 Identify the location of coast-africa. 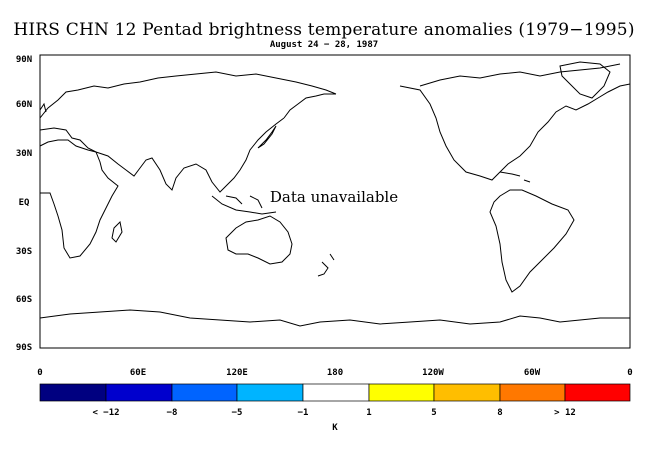
(79, 199).